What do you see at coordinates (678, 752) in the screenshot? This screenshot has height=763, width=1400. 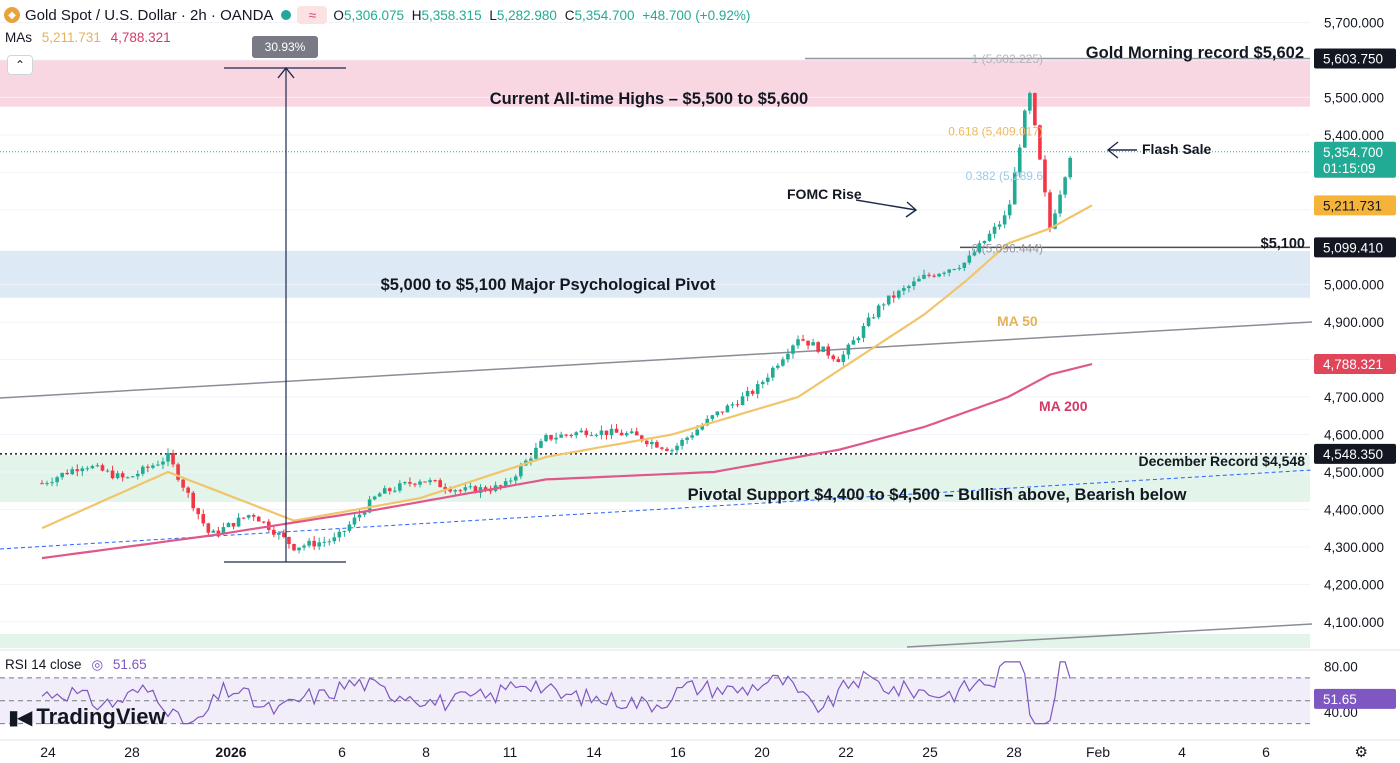 I see `x-tick-label: 16` at bounding box center [678, 752].